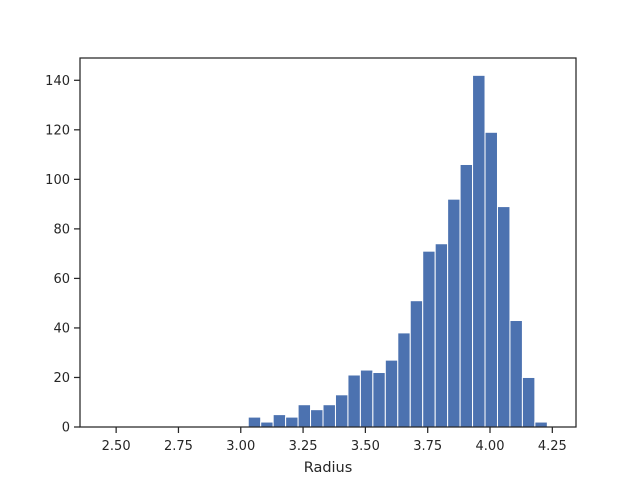 This screenshot has width=640, height=480. I want to click on y-tick-label: 40, so click(61, 328).